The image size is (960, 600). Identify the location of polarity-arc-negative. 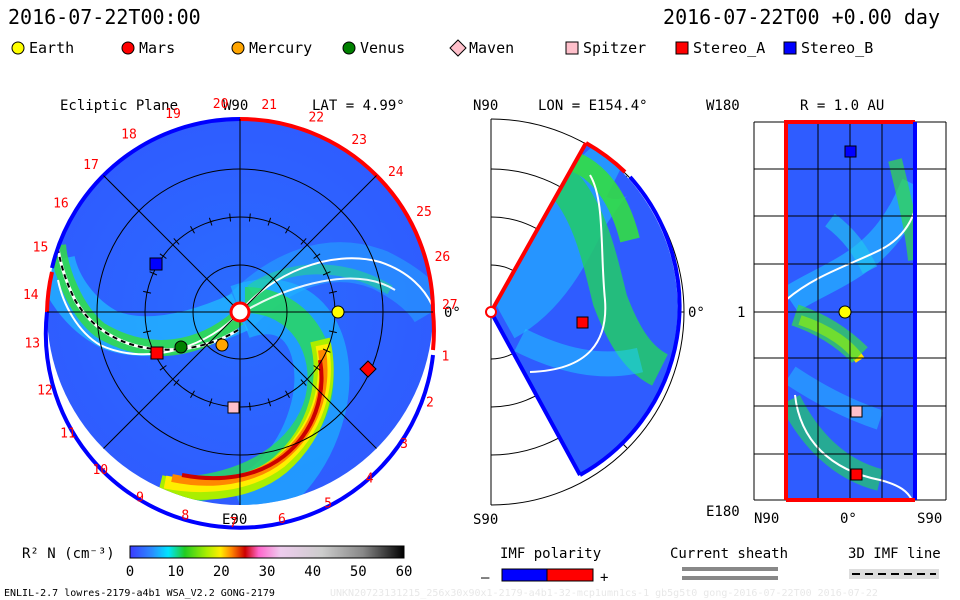
(239, 420).